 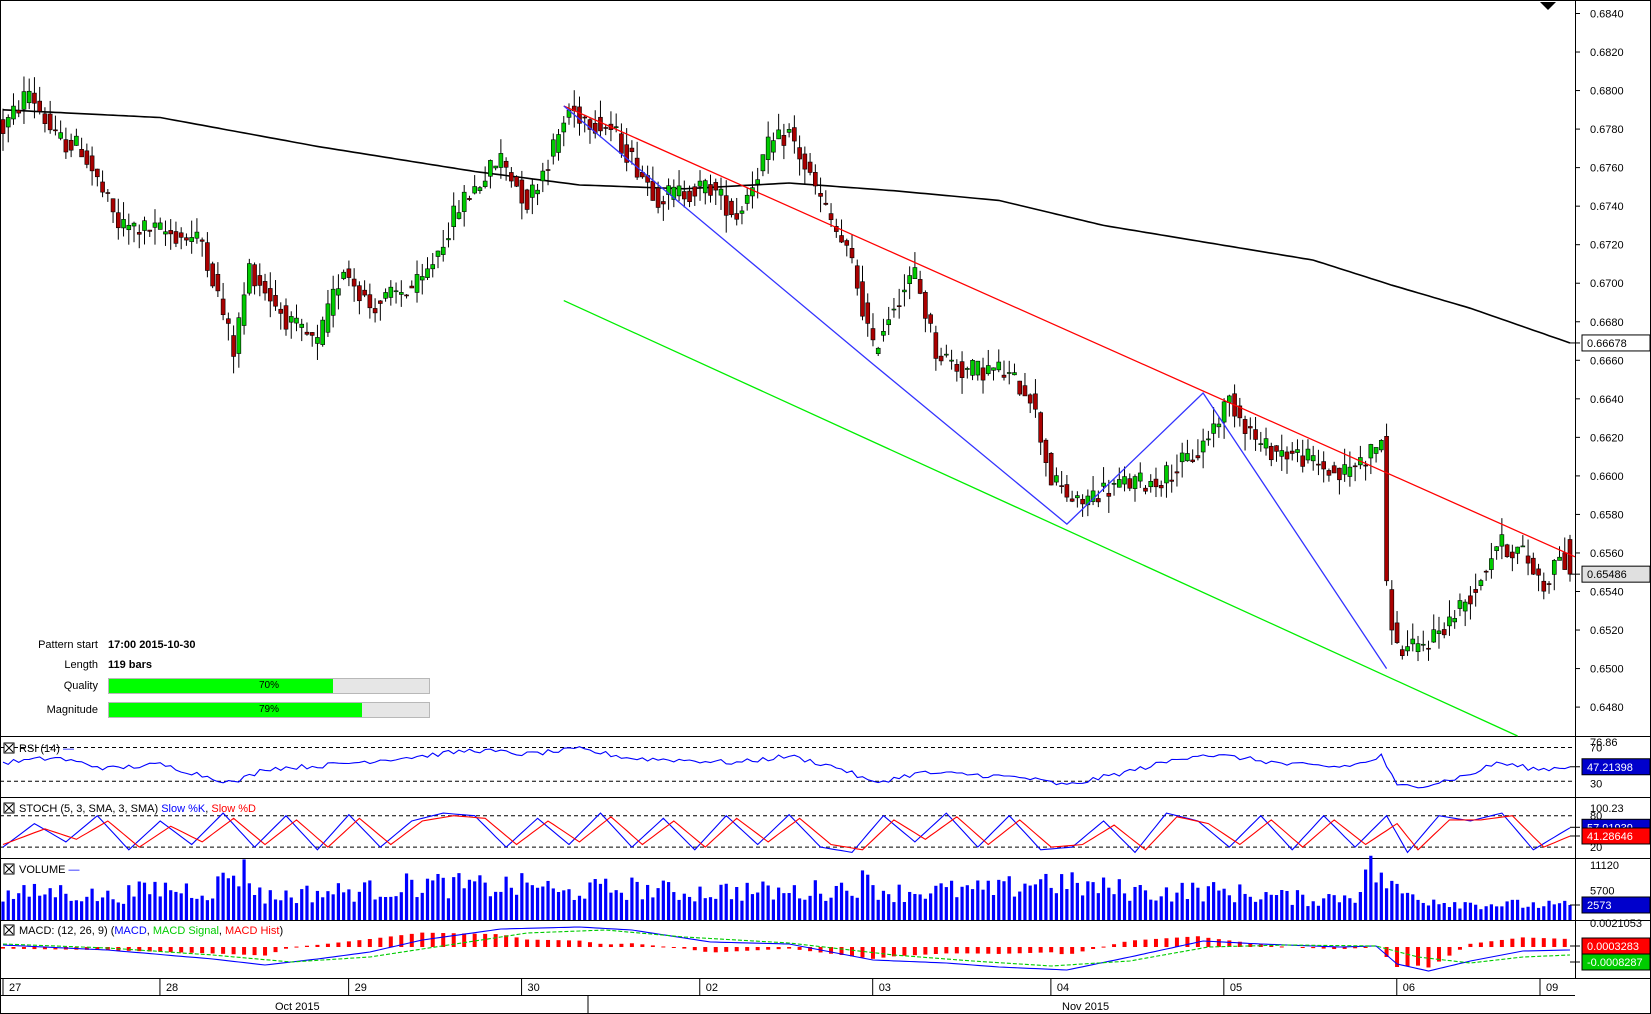 I want to click on corner-triangle-down-icon, so click(x=1548, y=6).